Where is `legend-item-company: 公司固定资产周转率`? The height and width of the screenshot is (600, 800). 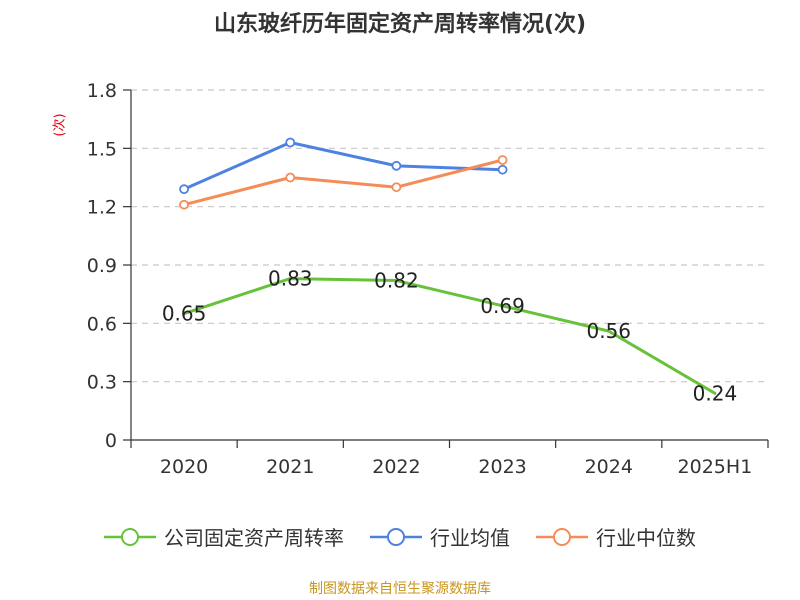 legend-item-company: 公司固定资产周转率 is located at coordinates (224, 536).